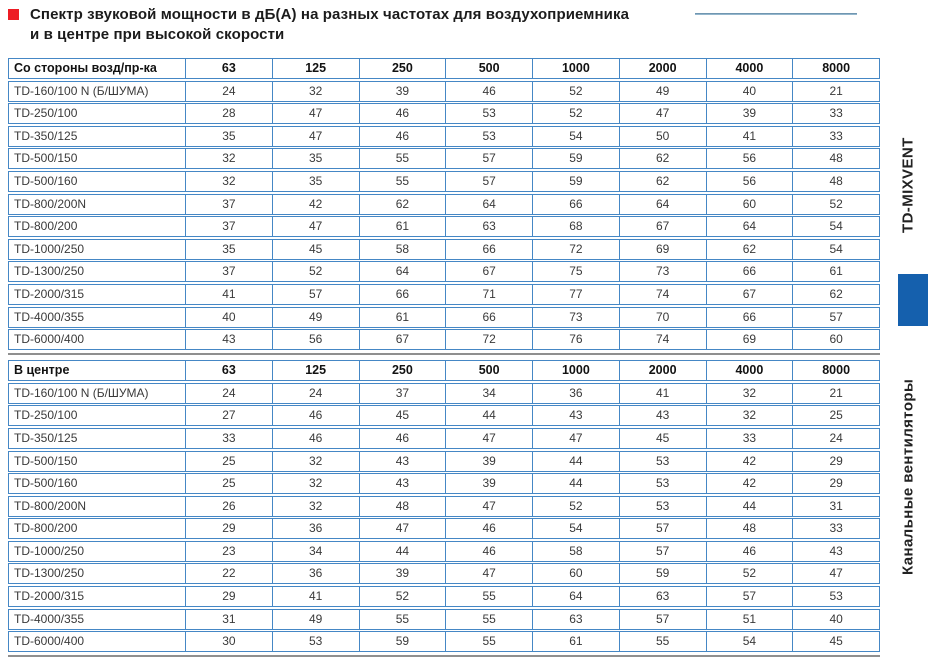  What do you see at coordinates (315, 551) in the screenshot?
I see `value-cell: 34` at bounding box center [315, 551].